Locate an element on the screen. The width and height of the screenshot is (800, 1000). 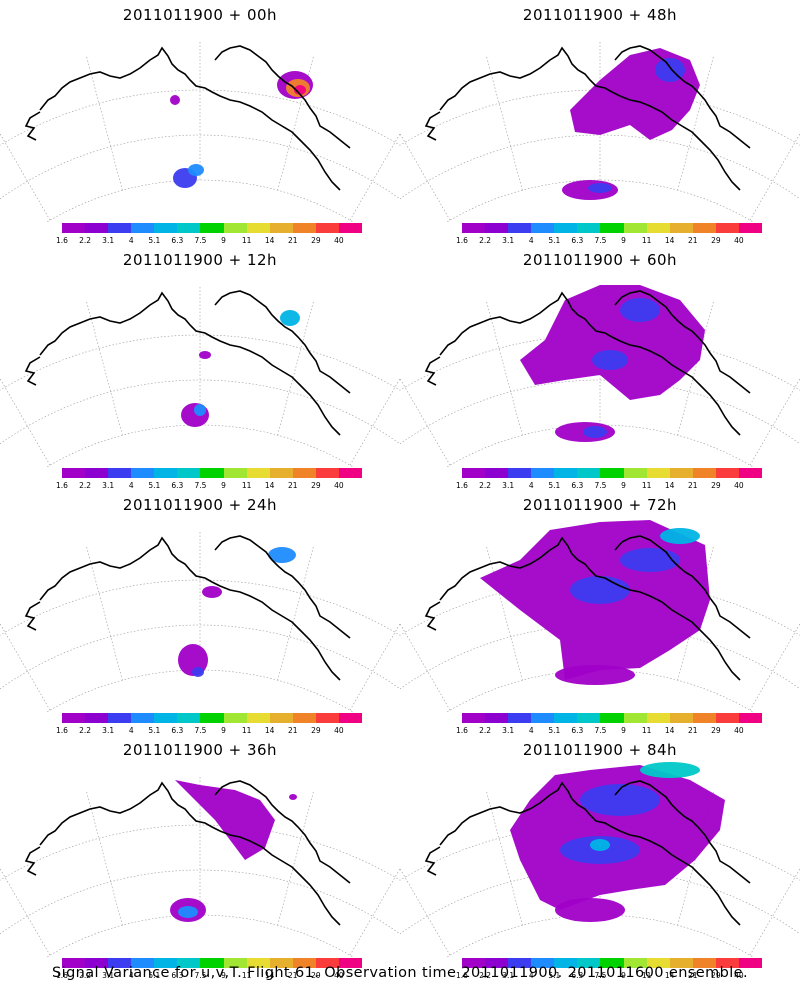
panel-title: 2011011900 + 72h is located at coordinates (600, 505).